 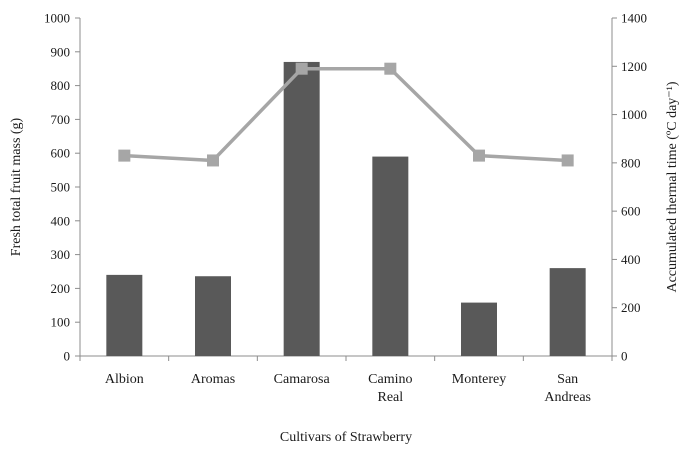 What do you see at coordinates (61, 85) in the screenshot?
I see `y-tick-label: 800` at bounding box center [61, 85].